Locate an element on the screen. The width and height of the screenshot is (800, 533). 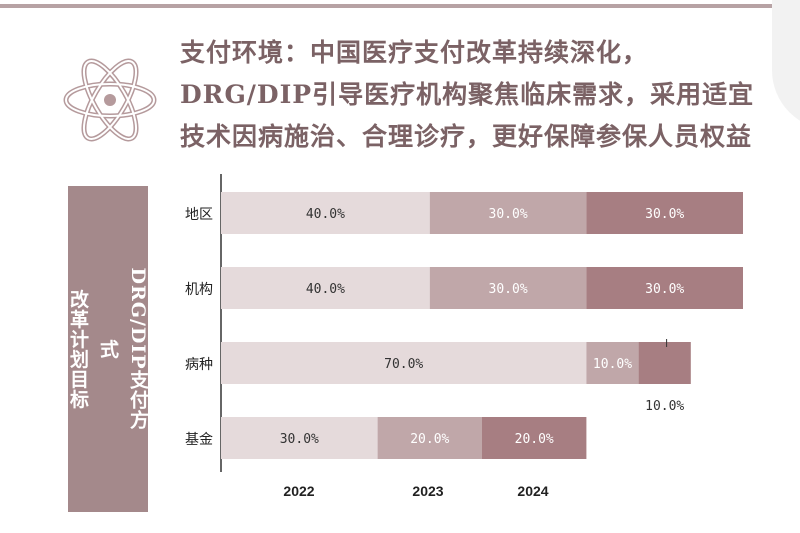
category-label: 机构 is located at coordinates (199, 290).